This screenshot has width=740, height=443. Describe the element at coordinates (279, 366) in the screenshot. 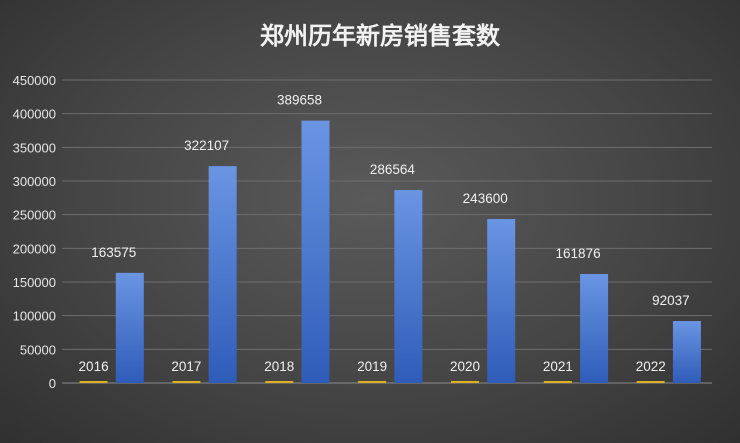

I see `year-label: 2018` at that location.